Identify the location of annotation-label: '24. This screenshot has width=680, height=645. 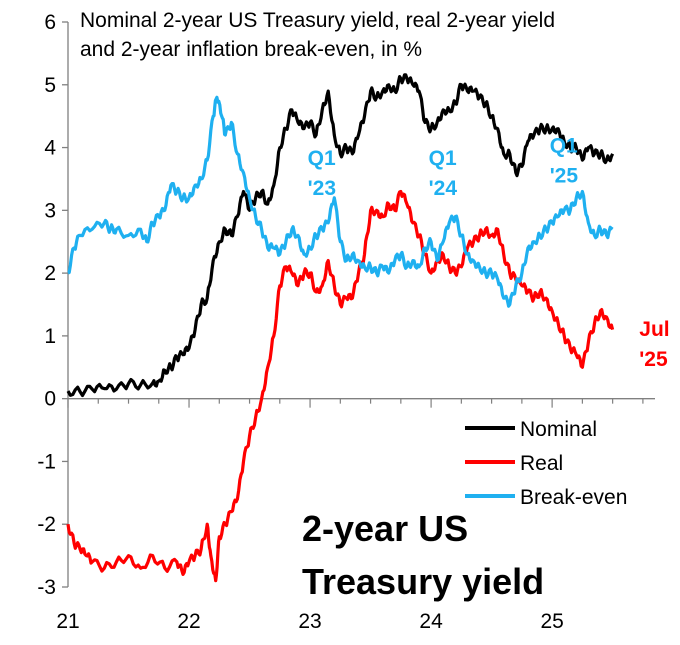
(443, 188).